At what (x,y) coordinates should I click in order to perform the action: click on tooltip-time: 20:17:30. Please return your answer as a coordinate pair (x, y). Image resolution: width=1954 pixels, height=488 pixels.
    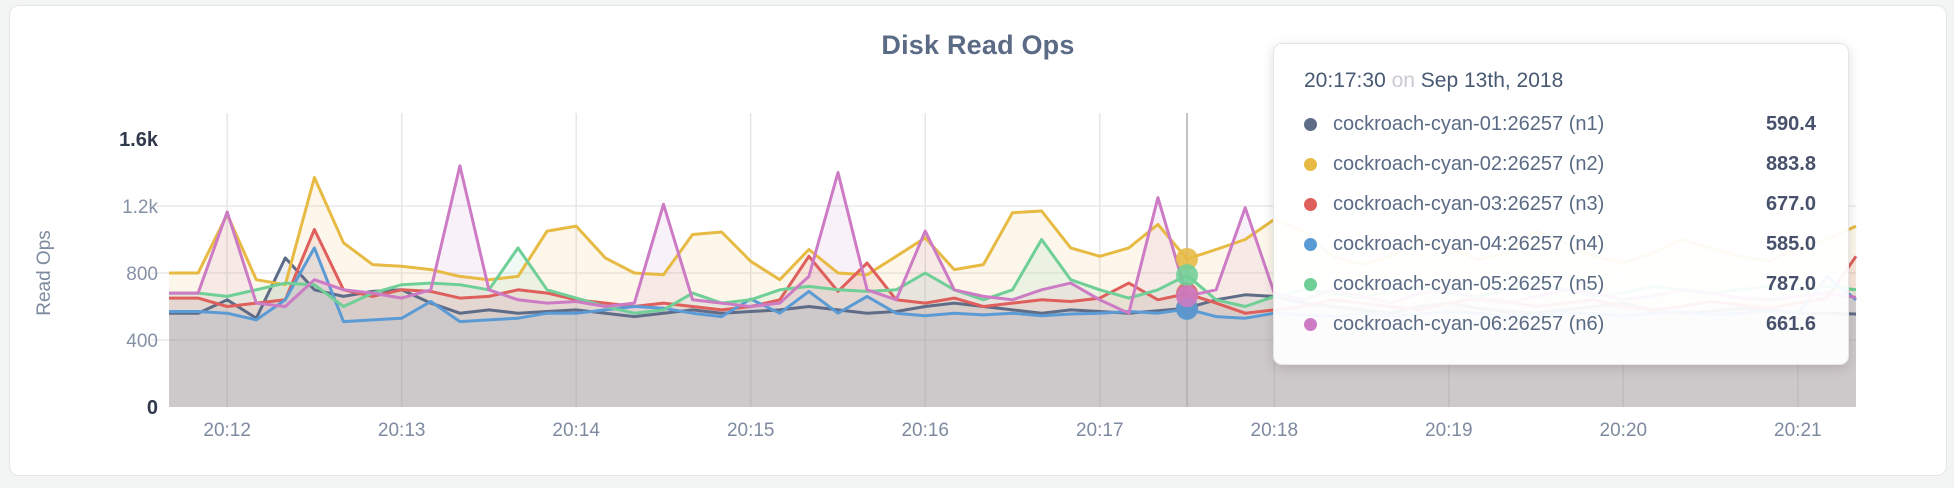
    Looking at the image, I should click on (1345, 80).